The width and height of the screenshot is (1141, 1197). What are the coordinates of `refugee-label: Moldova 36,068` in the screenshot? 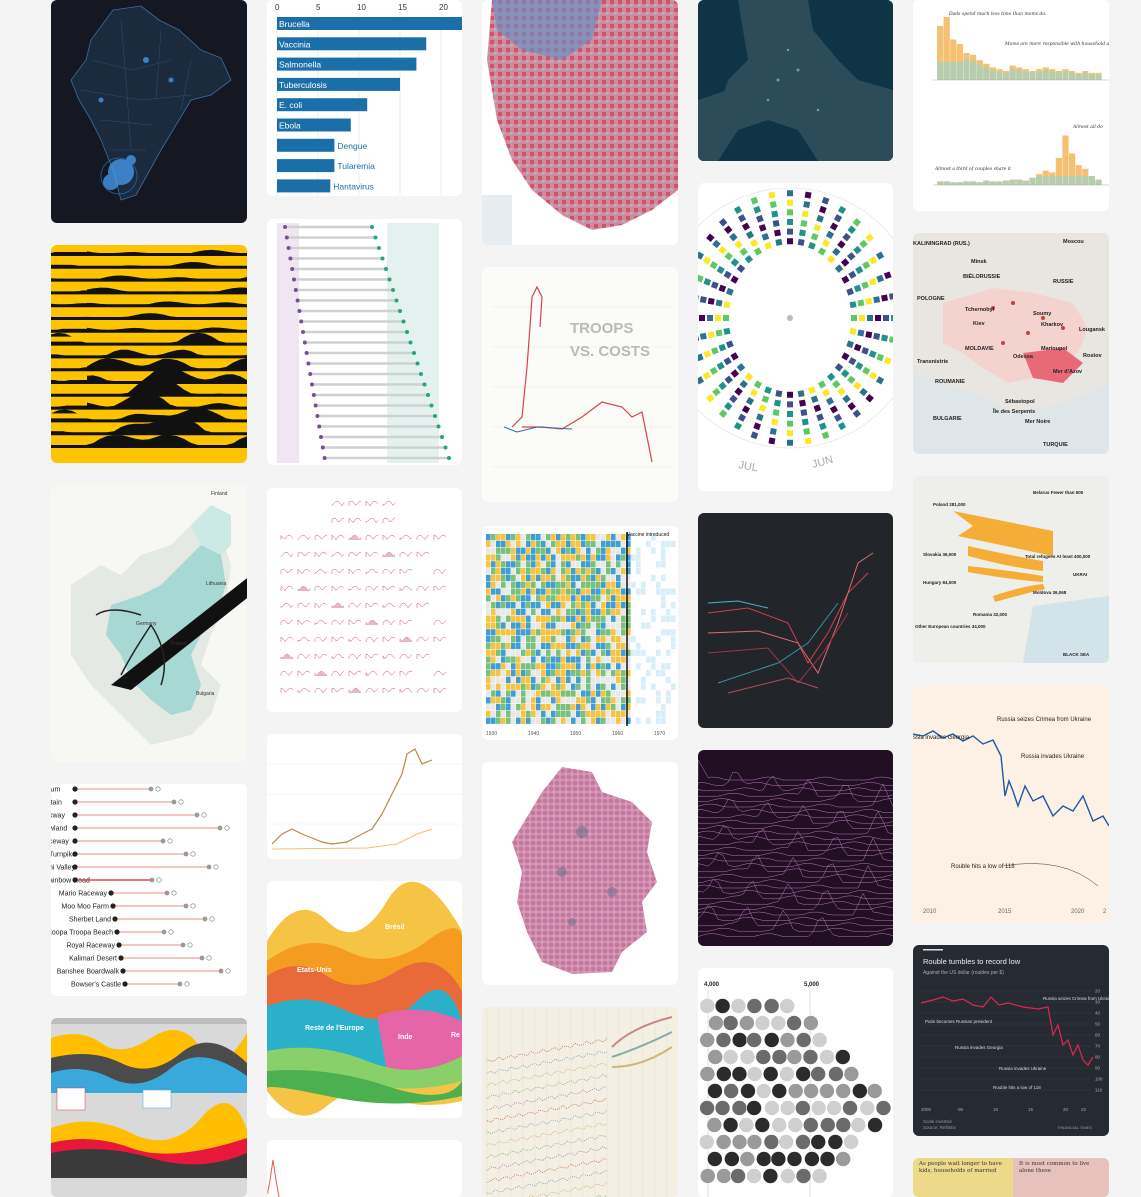 It's located at (1050, 592).